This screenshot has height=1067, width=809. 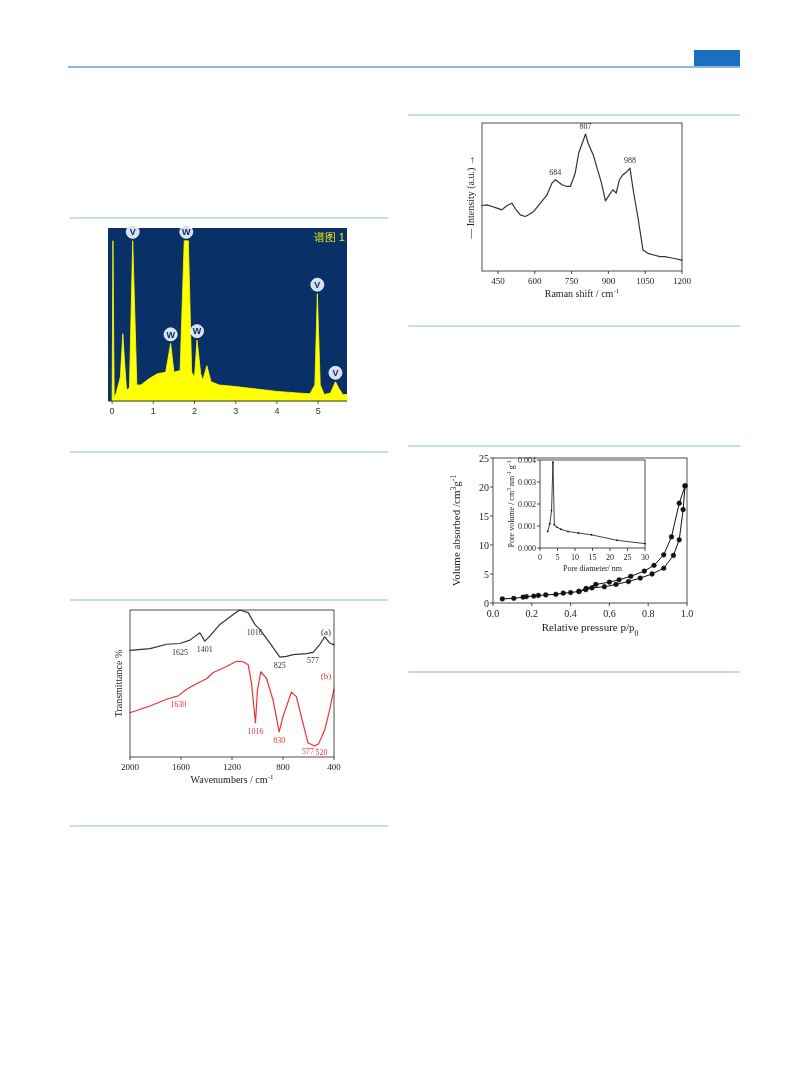 What do you see at coordinates (153, 411) in the screenshot?
I see `x-tick-label: 1` at bounding box center [153, 411].